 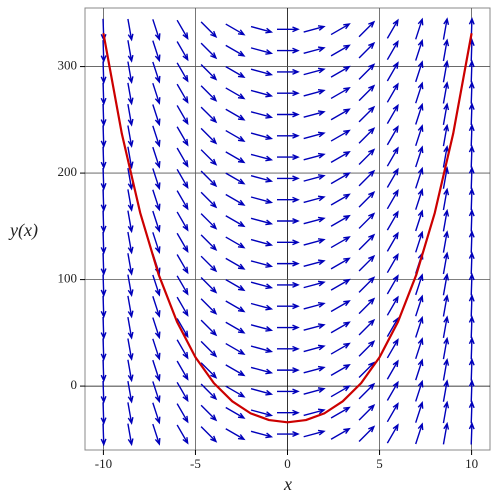 What do you see at coordinates (68, 171) in the screenshot?
I see `y-tick-label: 200` at bounding box center [68, 171].